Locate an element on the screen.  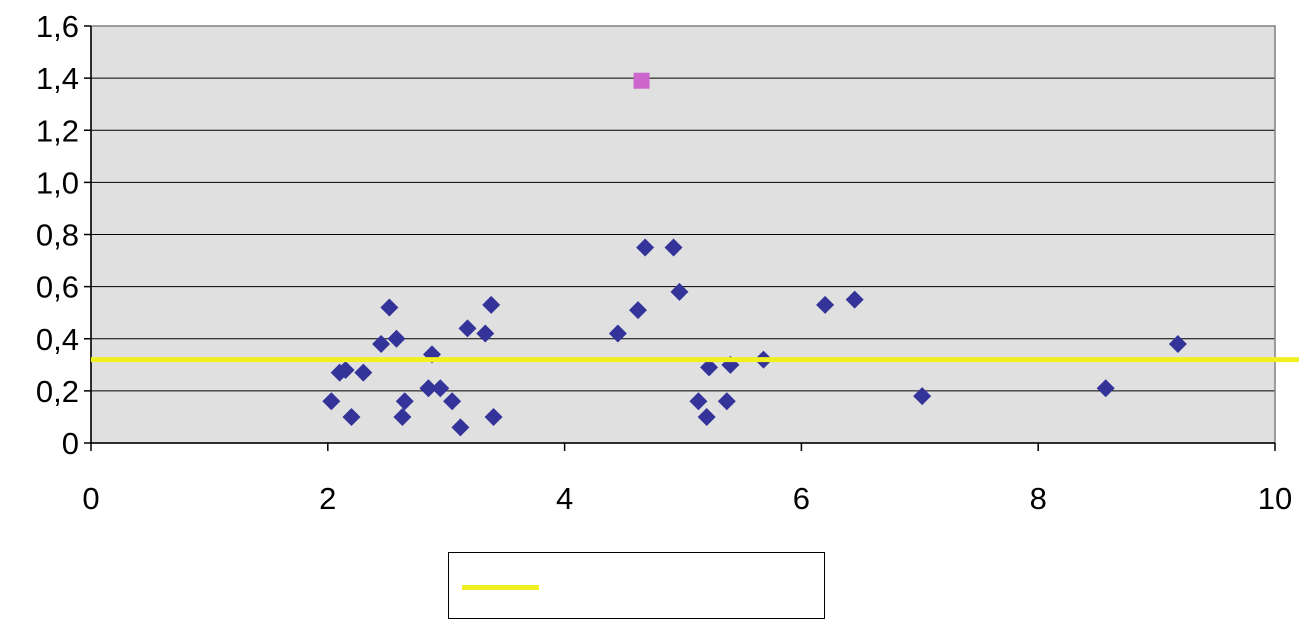
y-tick-label: 0,6 is located at coordinates (57, 287).